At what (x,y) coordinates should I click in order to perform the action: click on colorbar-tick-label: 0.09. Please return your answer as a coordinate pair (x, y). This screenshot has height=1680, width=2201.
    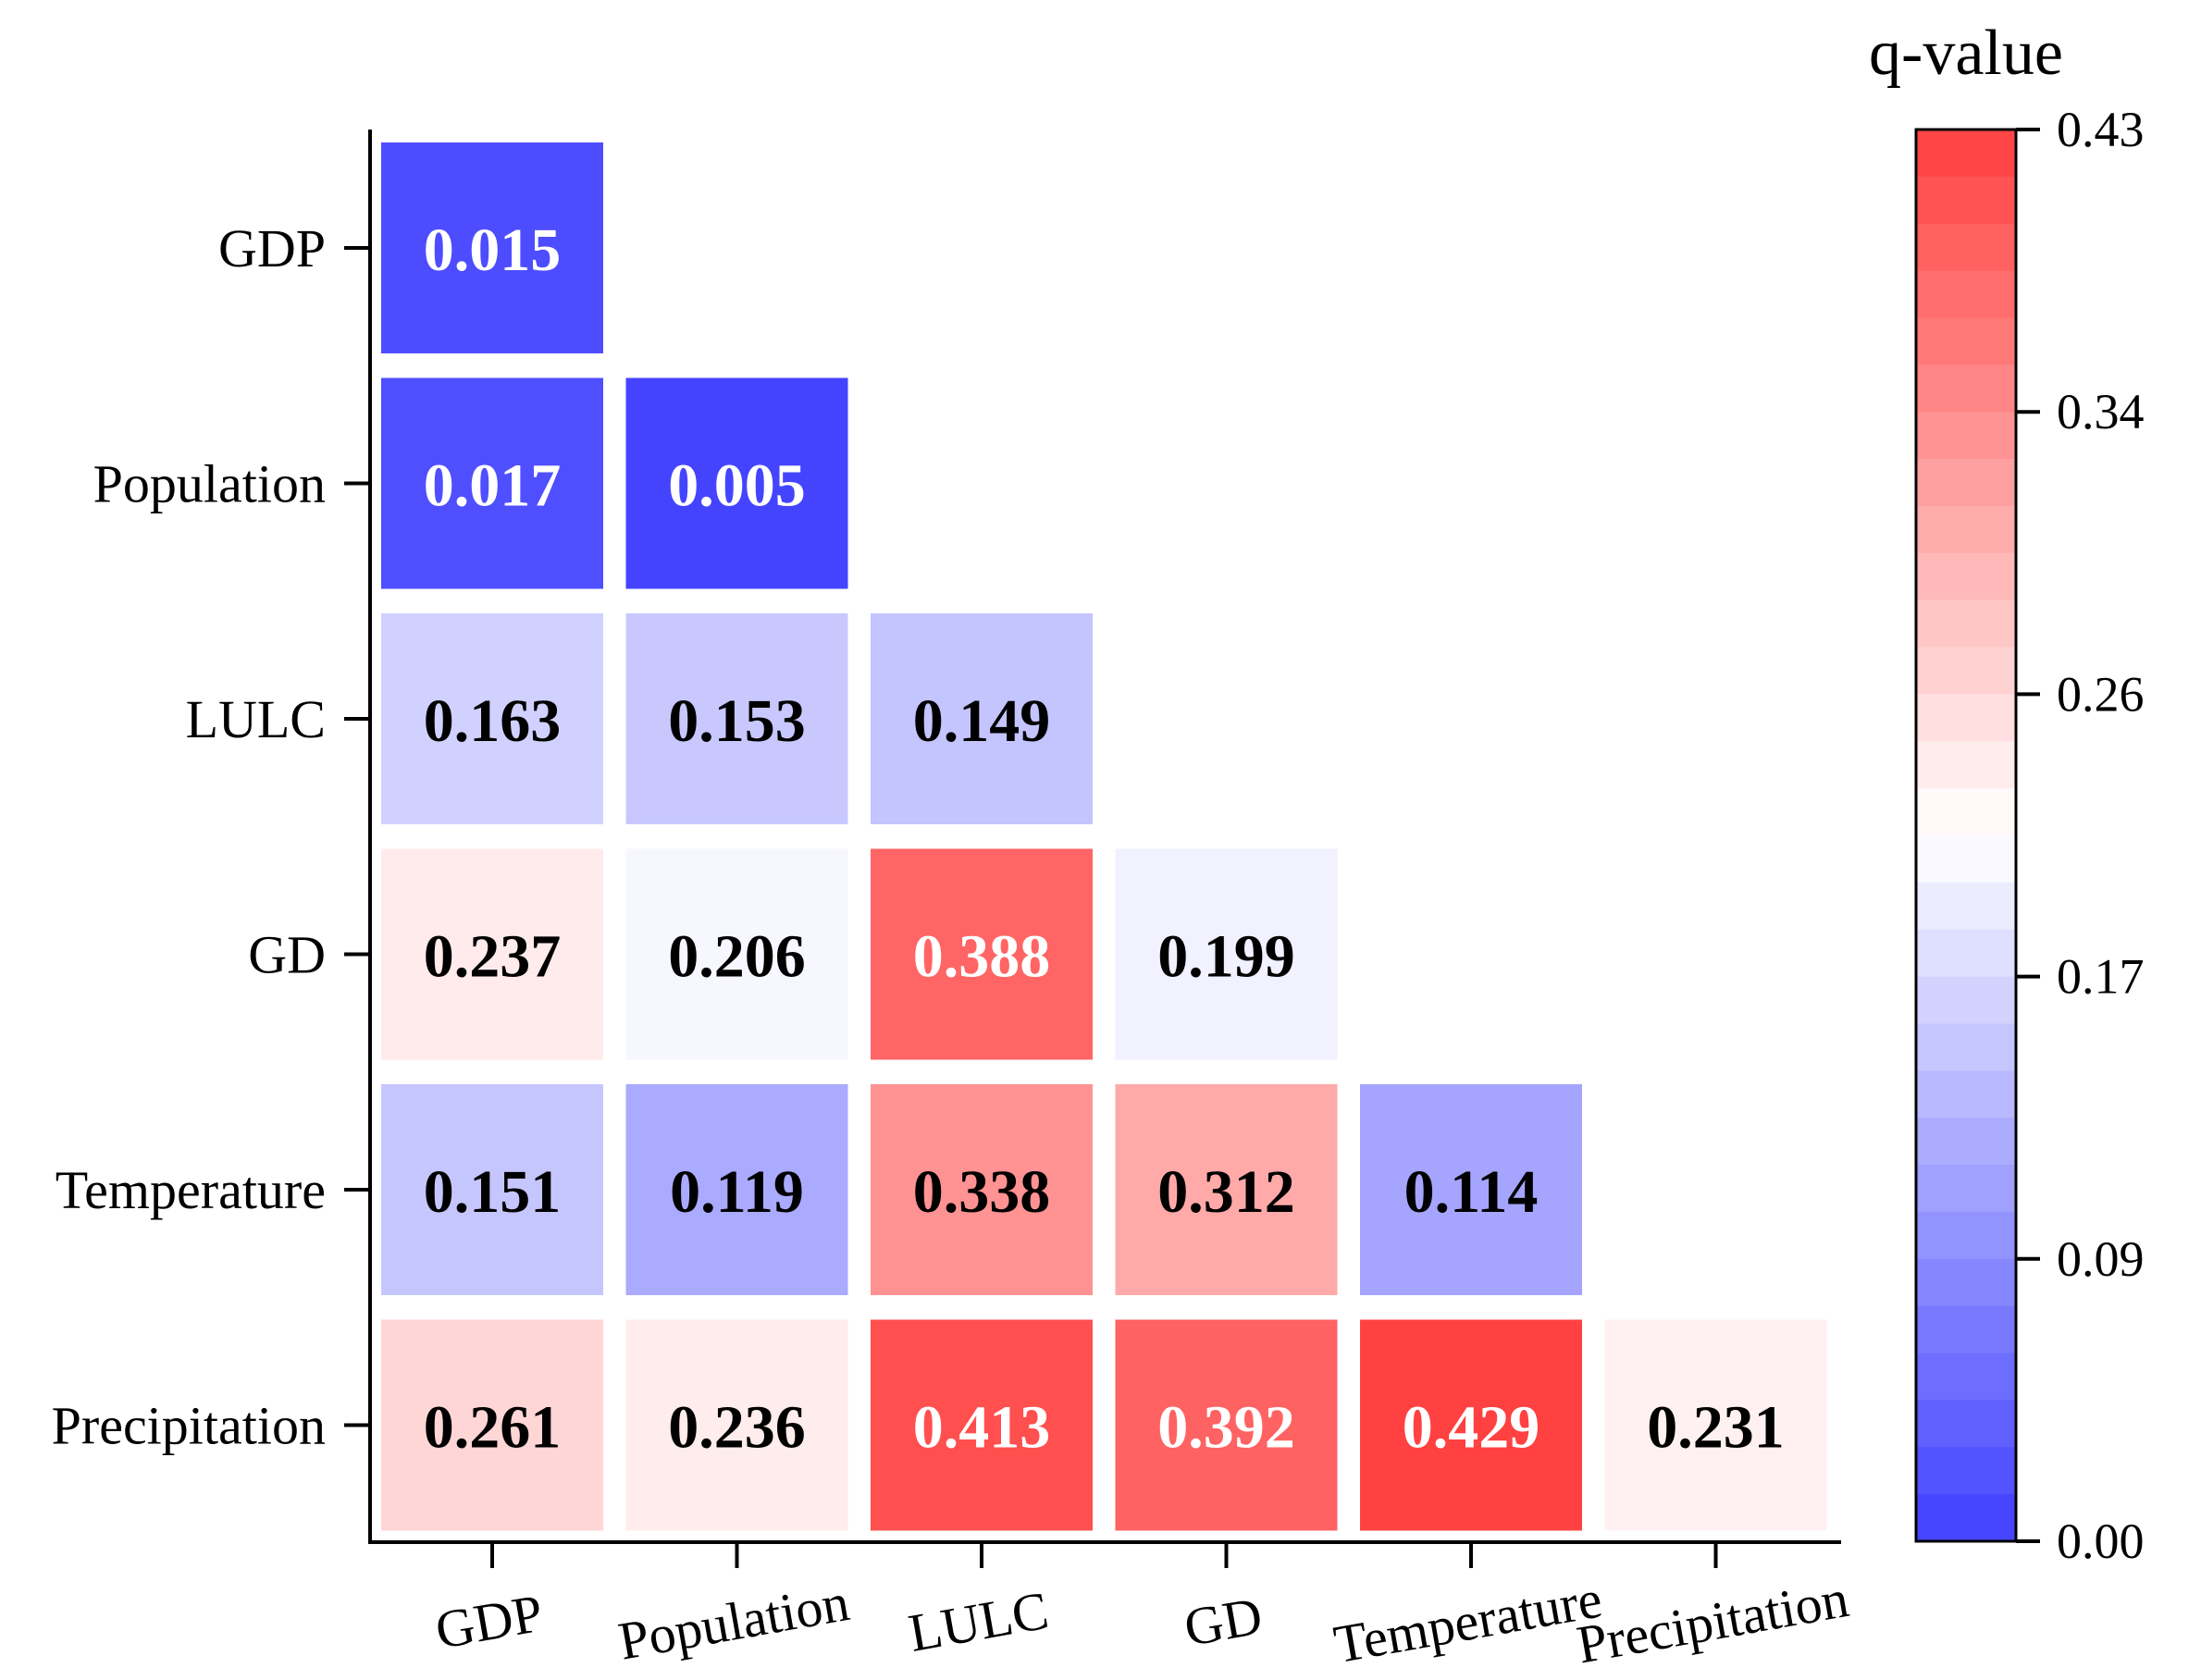
    Looking at the image, I should click on (2101, 1259).